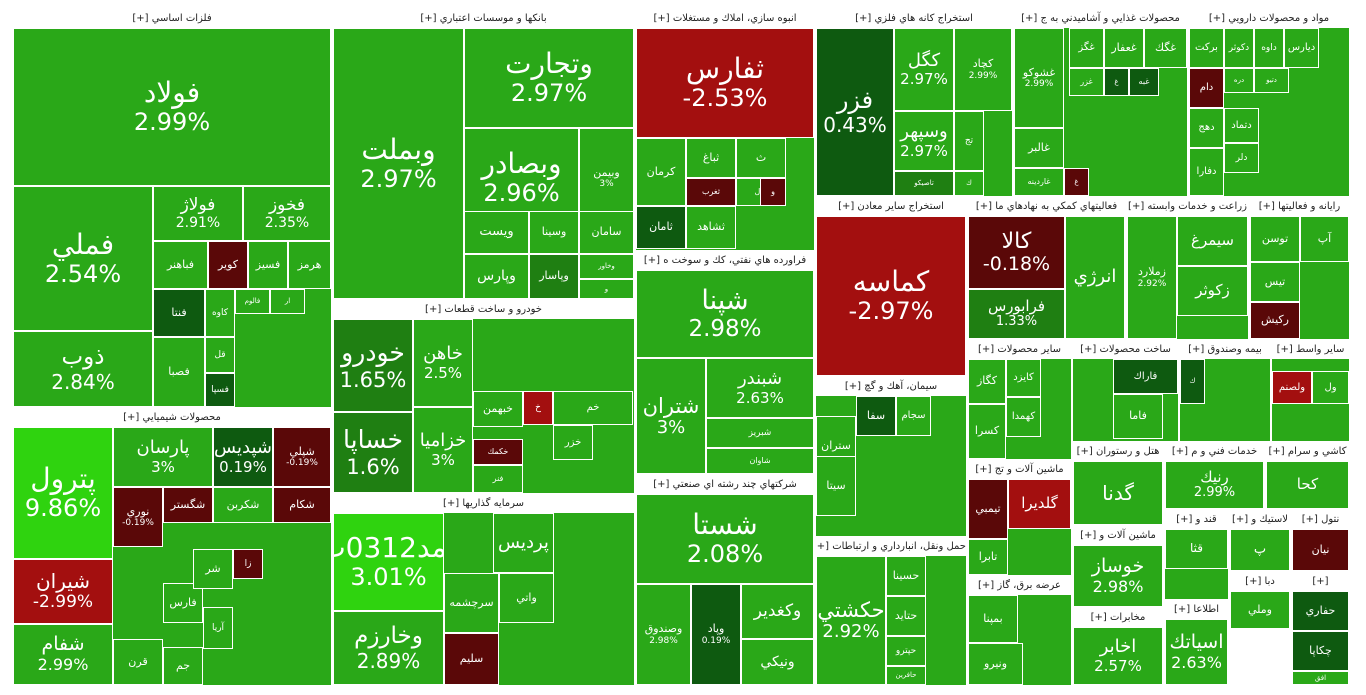  I want to click on stock-tile: فخوز 2.35%, so click(287, 213).